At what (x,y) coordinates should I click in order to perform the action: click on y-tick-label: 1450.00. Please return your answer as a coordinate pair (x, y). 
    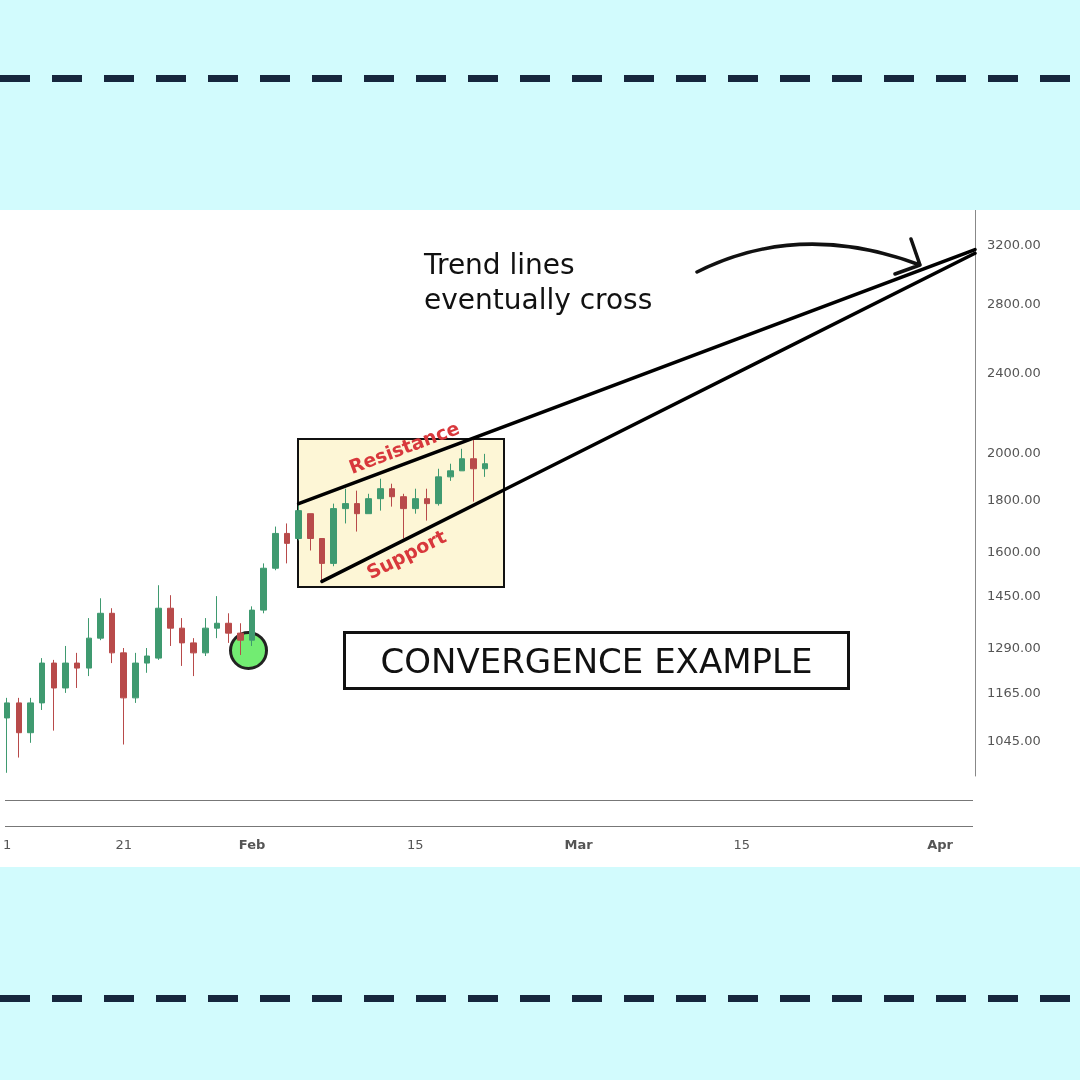
    Looking at the image, I should click on (1014, 596).